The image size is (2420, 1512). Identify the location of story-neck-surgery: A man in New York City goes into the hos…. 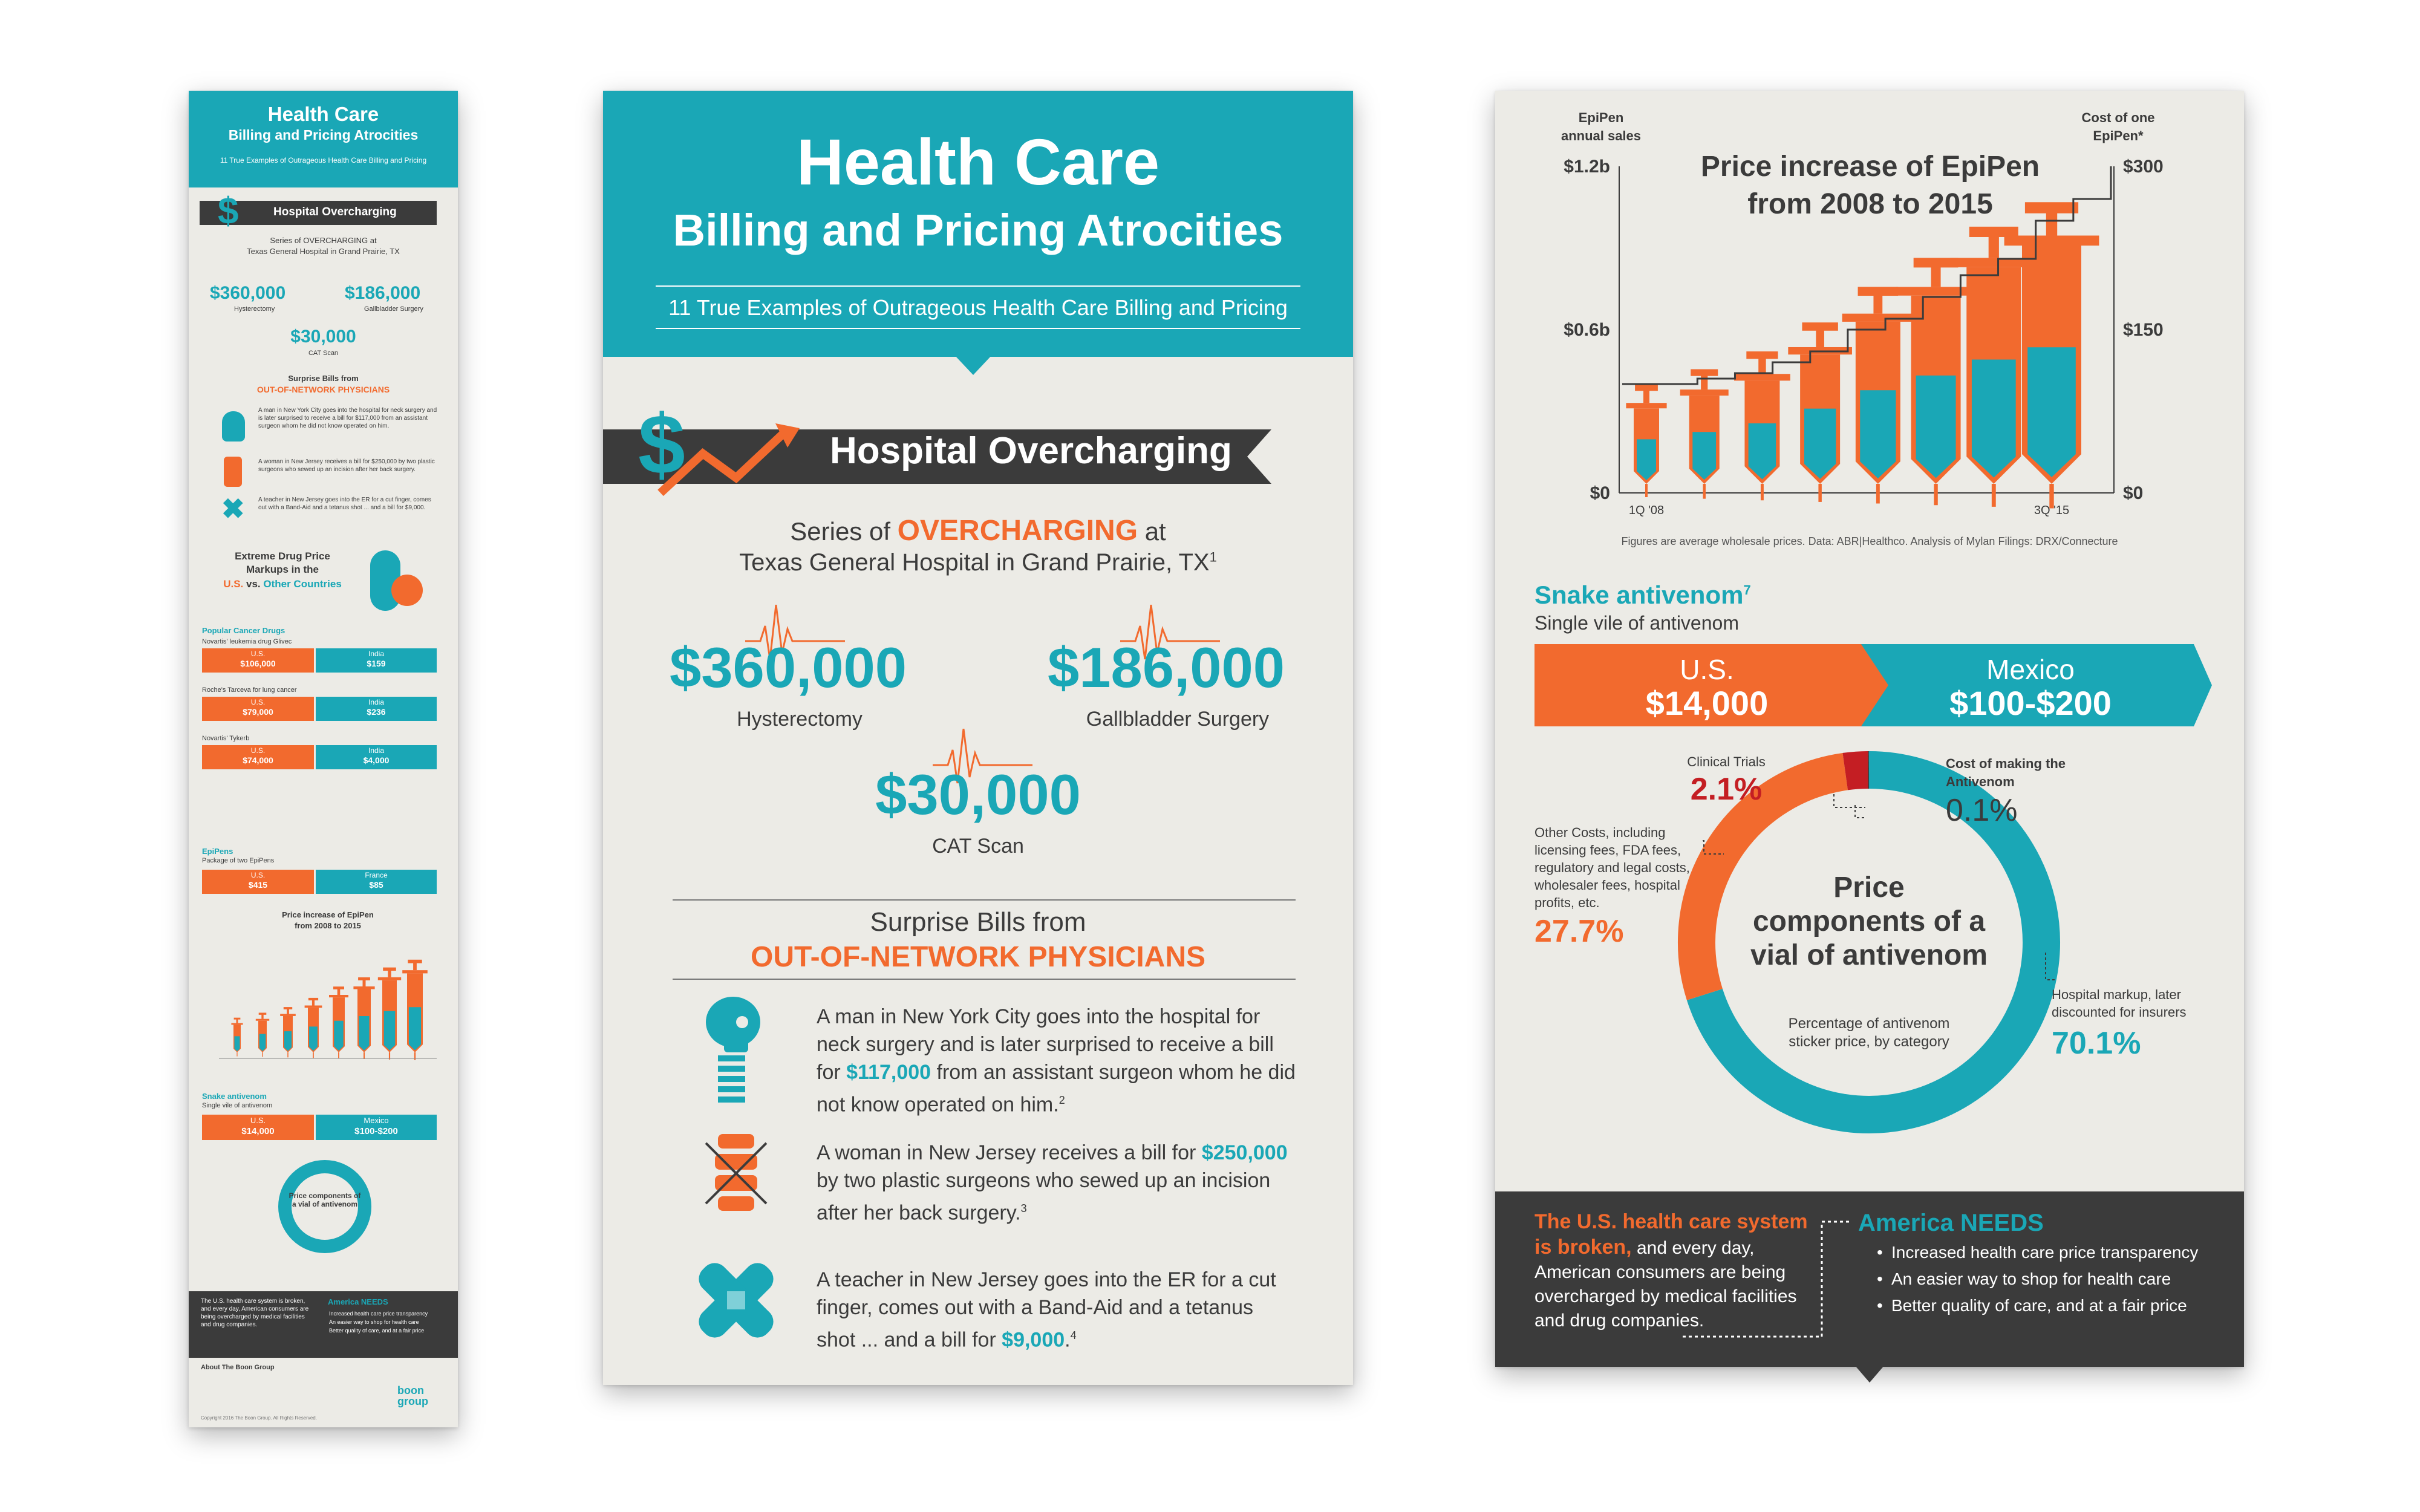
(1059, 1060).